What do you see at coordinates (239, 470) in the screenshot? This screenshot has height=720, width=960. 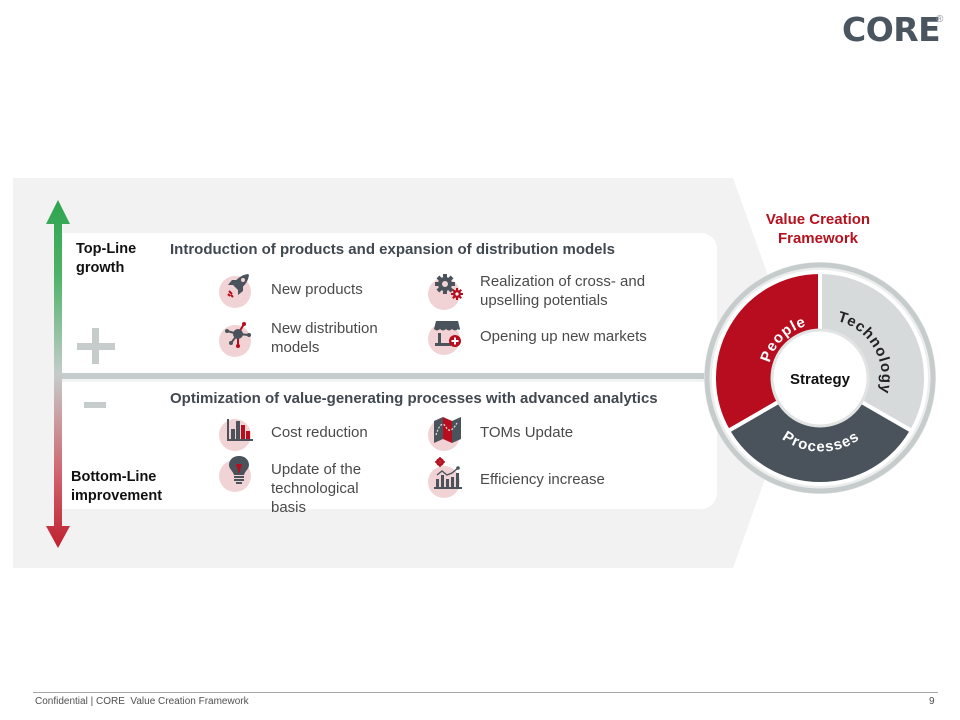 I see `lightbulb-icon` at bounding box center [239, 470].